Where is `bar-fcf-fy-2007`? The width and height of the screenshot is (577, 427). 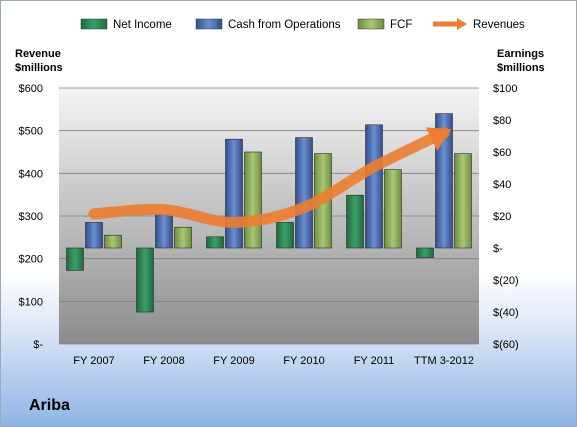 bar-fcf-fy-2007 is located at coordinates (113, 241).